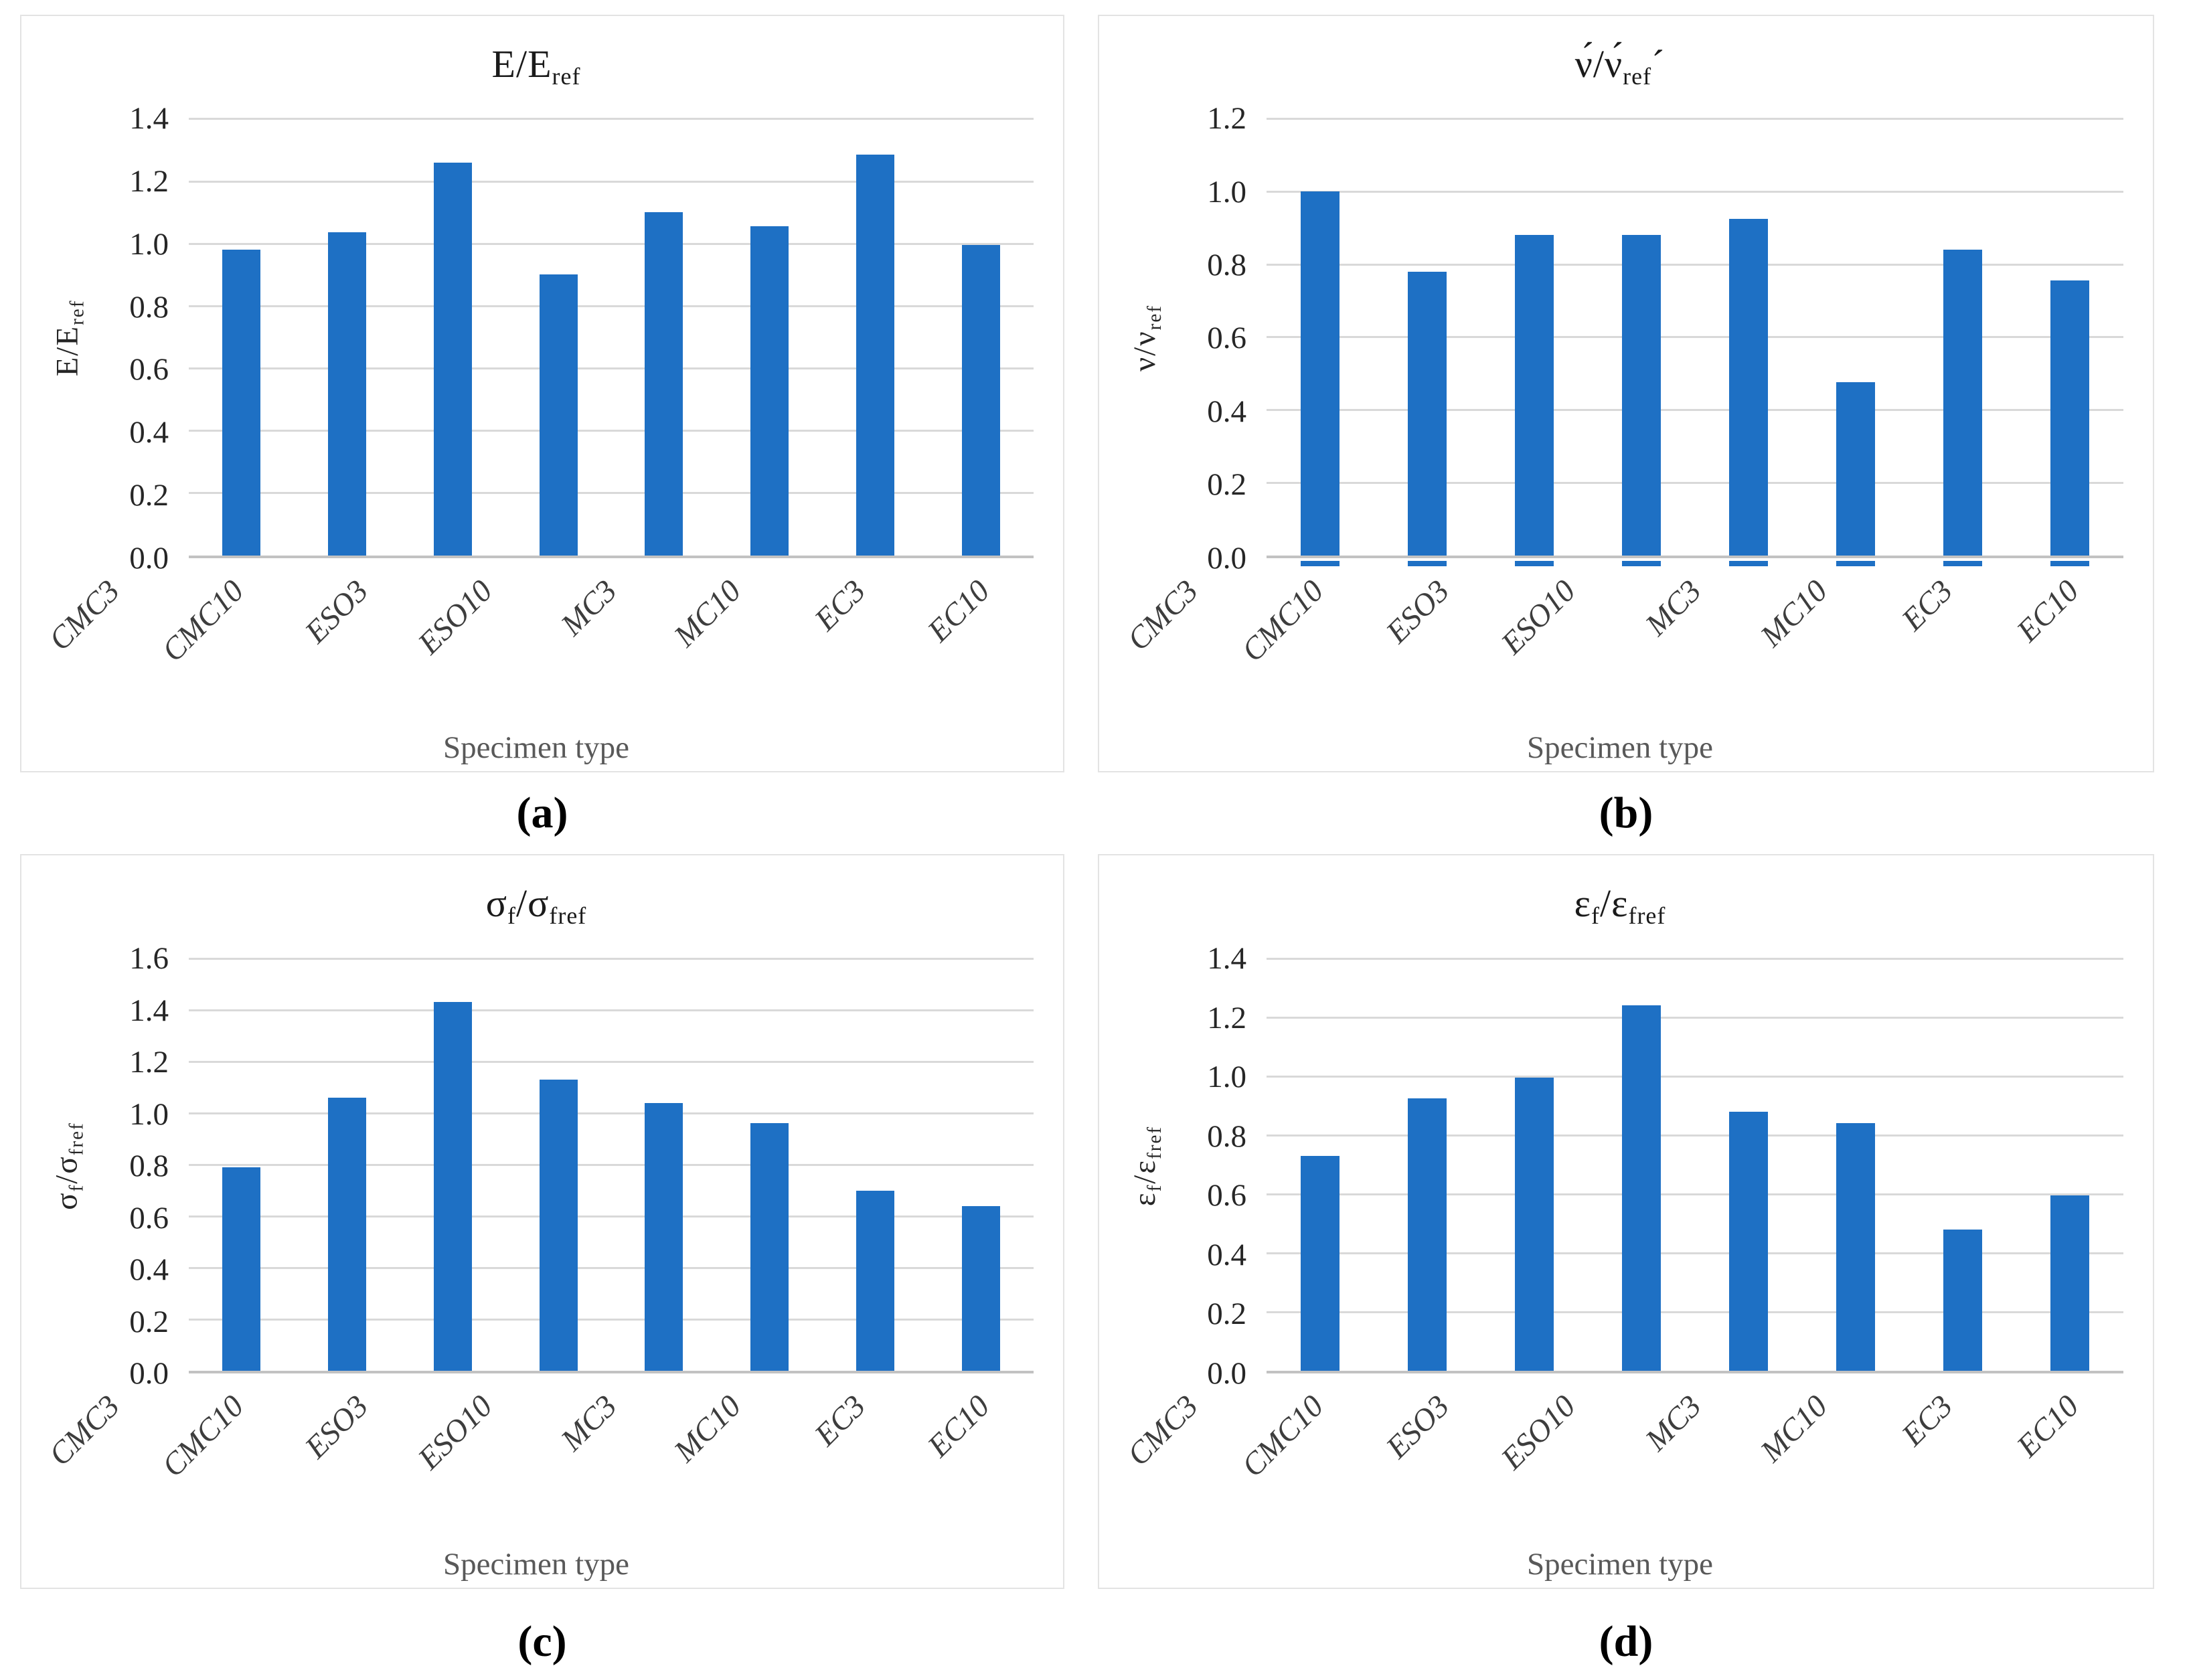 This screenshot has width=2191, height=1680. I want to click on caption-c: (c), so click(542, 1641).